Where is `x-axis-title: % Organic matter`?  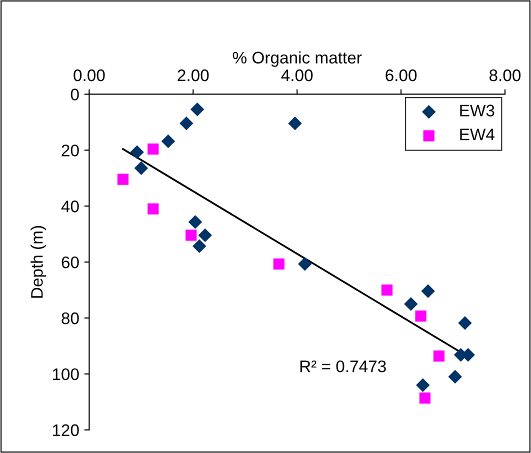
x-axis-title: % Organic matter is located at coordinates (297, 59).